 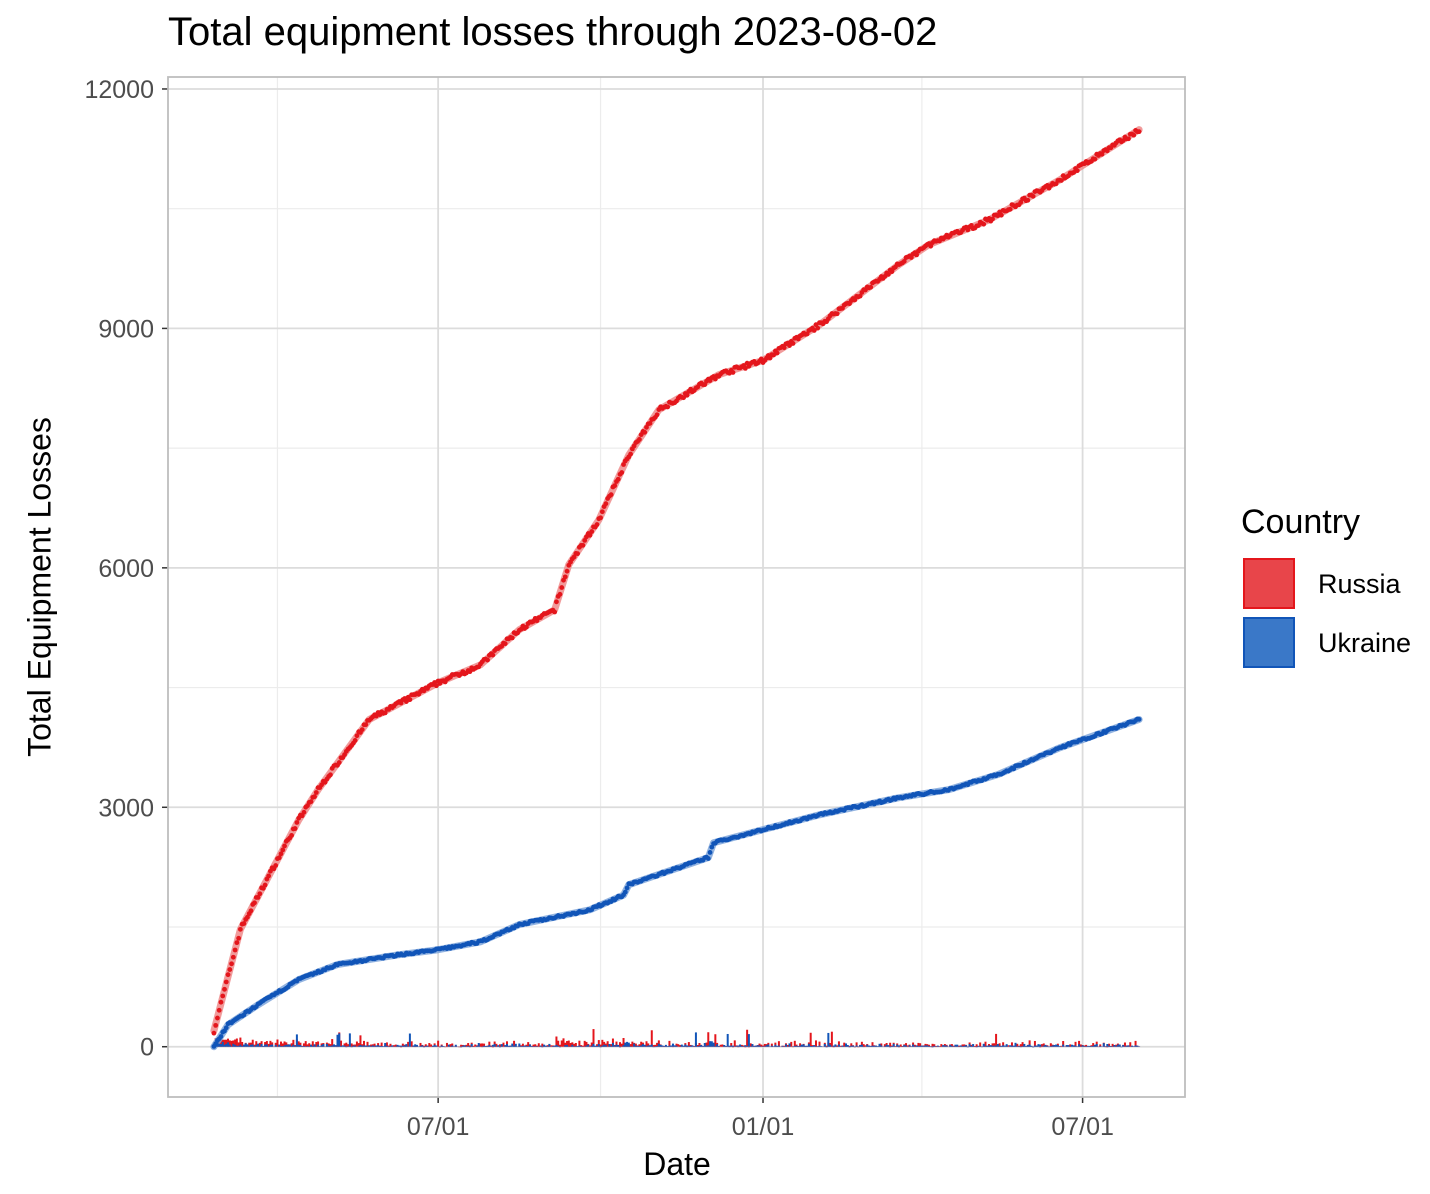 I want to click on y-tick-label: 3000, so click(x=126, y=808).